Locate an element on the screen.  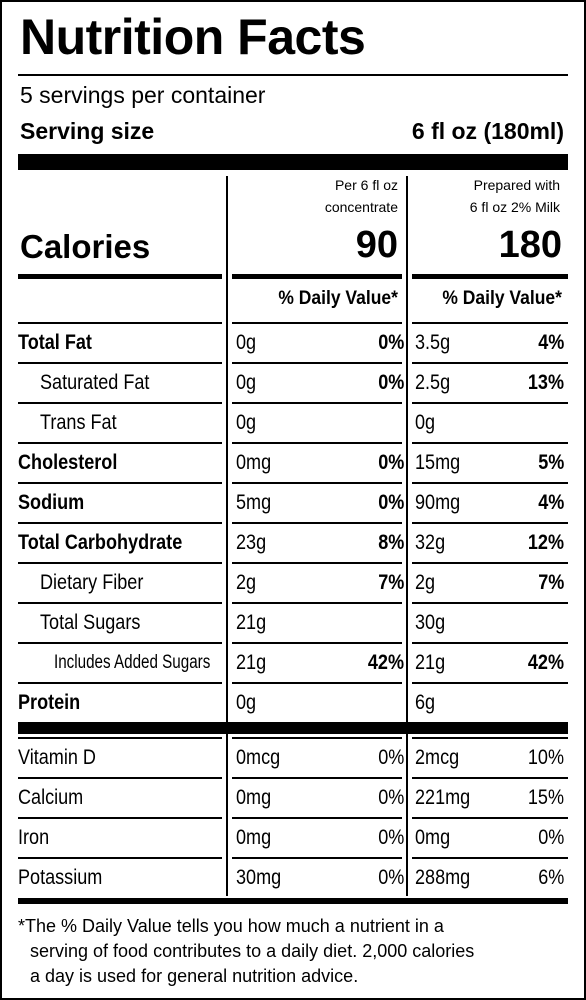
calories-col1-value: 90 is located at coordinates (376, 245).